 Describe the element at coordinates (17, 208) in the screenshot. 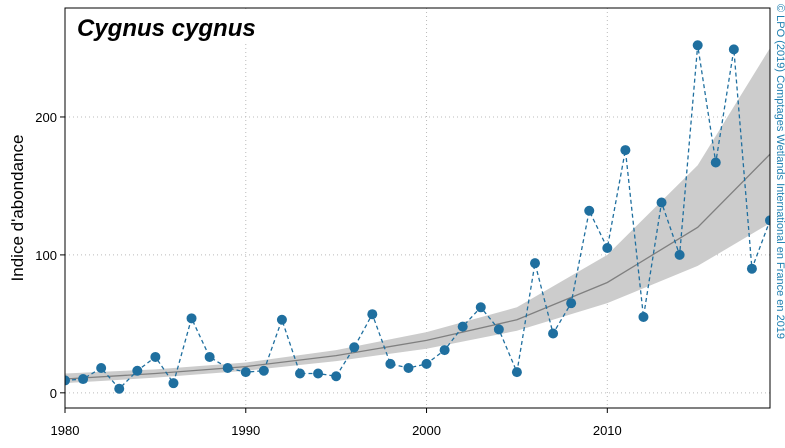

I see `y-axis-label: Indice d'abondance` at that location.